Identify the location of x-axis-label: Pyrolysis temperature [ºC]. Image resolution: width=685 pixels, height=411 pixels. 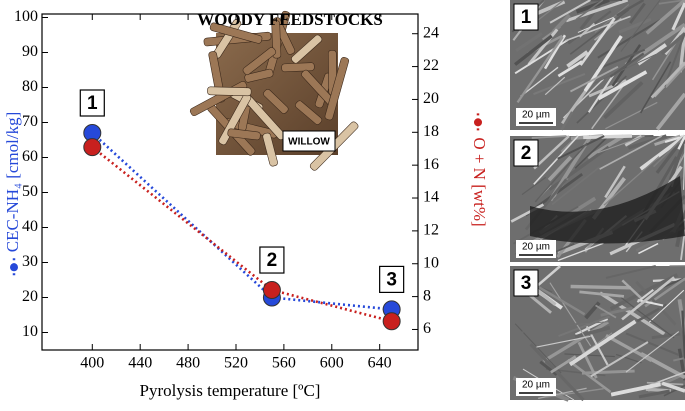
(230, 390).